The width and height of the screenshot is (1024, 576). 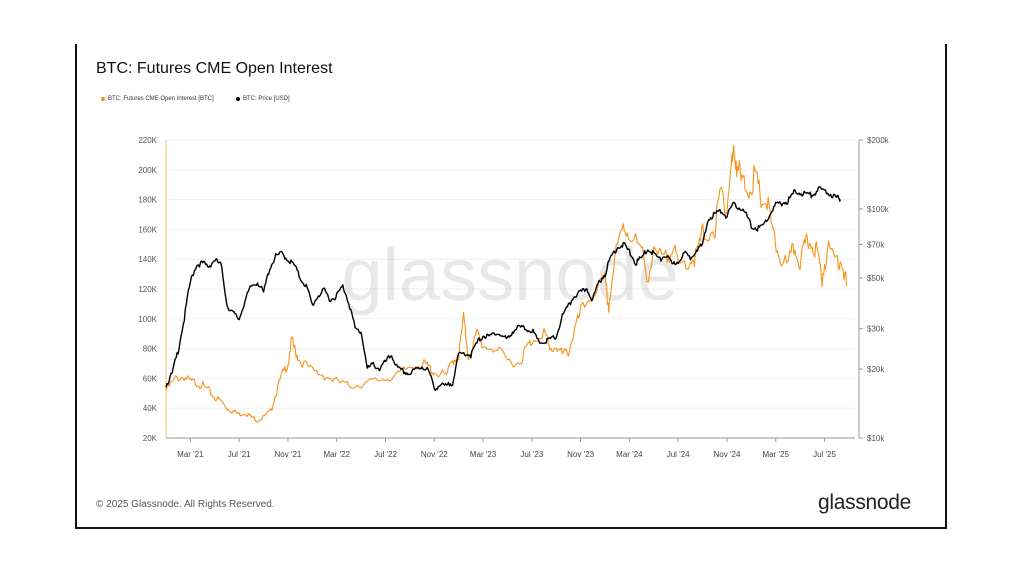 What do you see at coordinates (214, 68) in the screenshot?
I see `chart-title: BTC: Futures CME Open Interest` at bounding box center [214, 68].